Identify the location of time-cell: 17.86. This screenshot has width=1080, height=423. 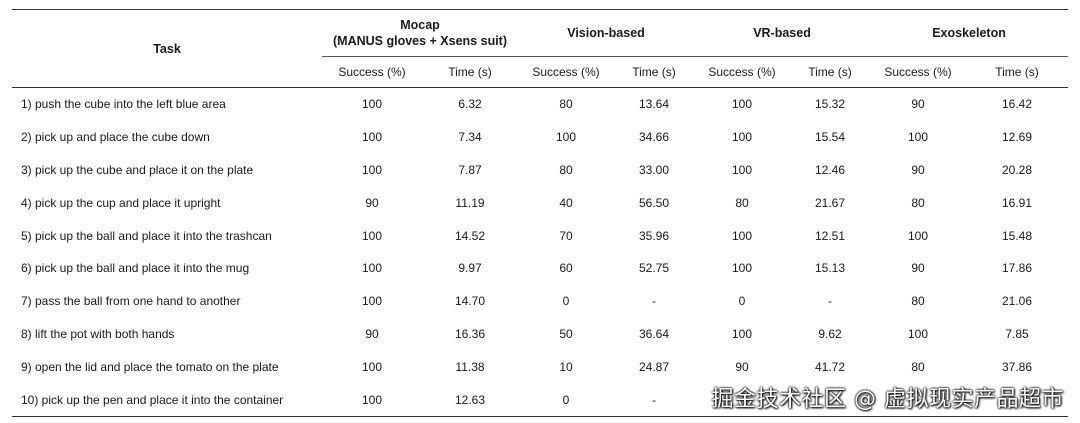
(1017, 268).